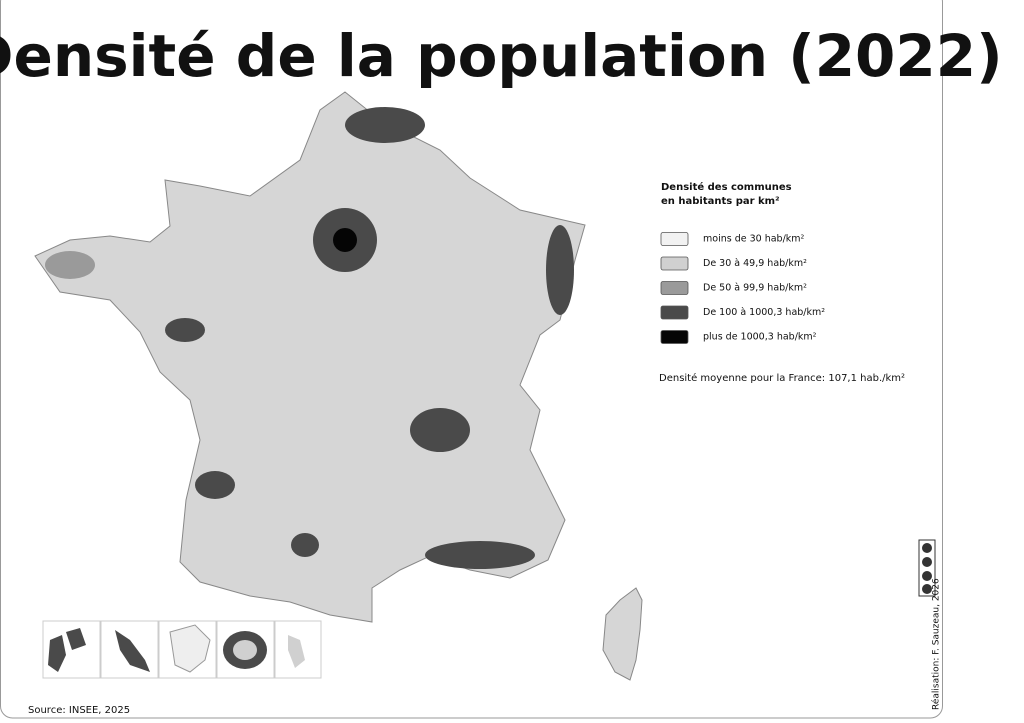 Image resolution: width=1024 pixels, height=723 pixels. Describe the element at coordinates (754, 239) in the screenshot. I see `legend-label: moins de 30 hab/km²` at that location.